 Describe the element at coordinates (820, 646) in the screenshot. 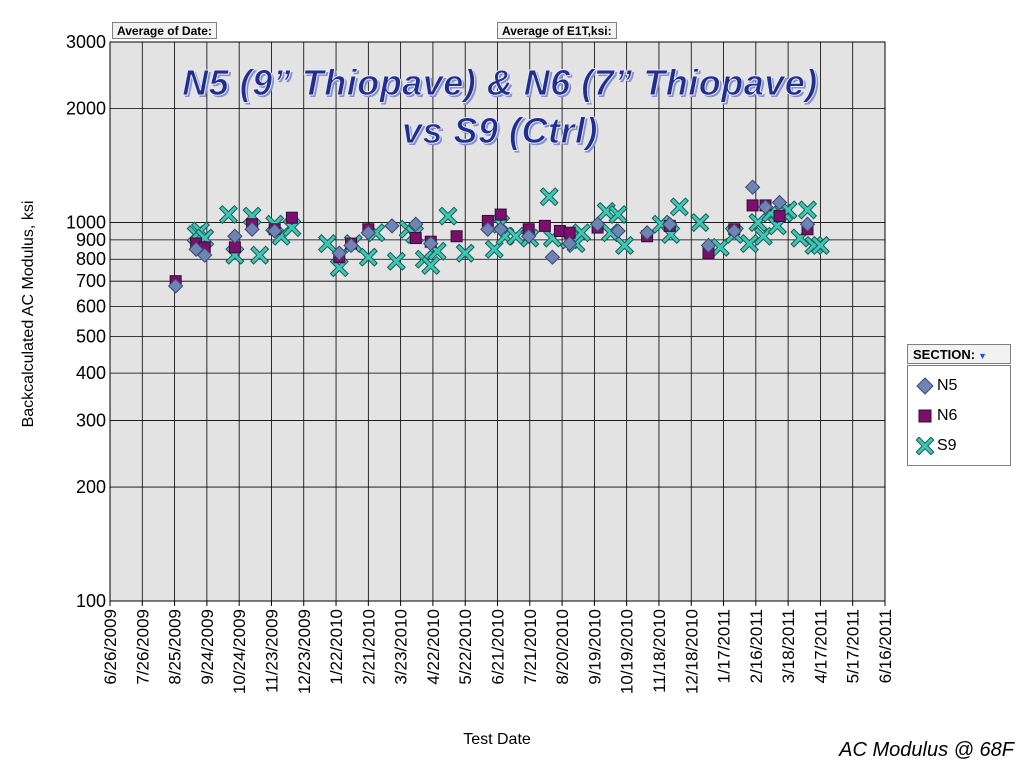

I see `x-tick-label: 4/17/2011` at that location.